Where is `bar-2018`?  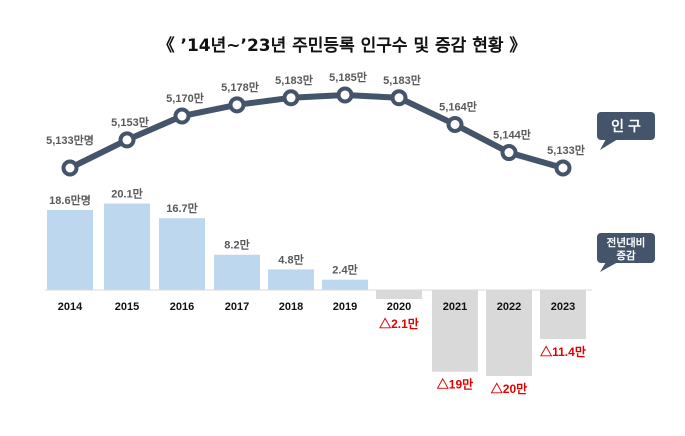 bar-2018 is located at coordinates (291, 279).